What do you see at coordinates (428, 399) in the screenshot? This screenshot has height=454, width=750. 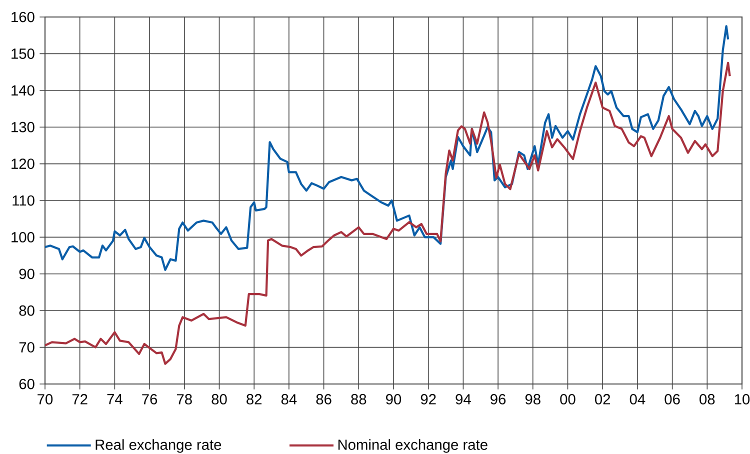 I see `x-tick-label: 92` at bounding box center [428, 399].